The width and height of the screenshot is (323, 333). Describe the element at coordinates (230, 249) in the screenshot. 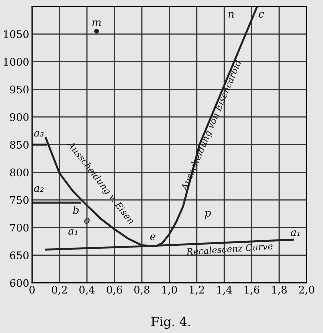

I see `annotation: Recalescenz Curve` at that location.